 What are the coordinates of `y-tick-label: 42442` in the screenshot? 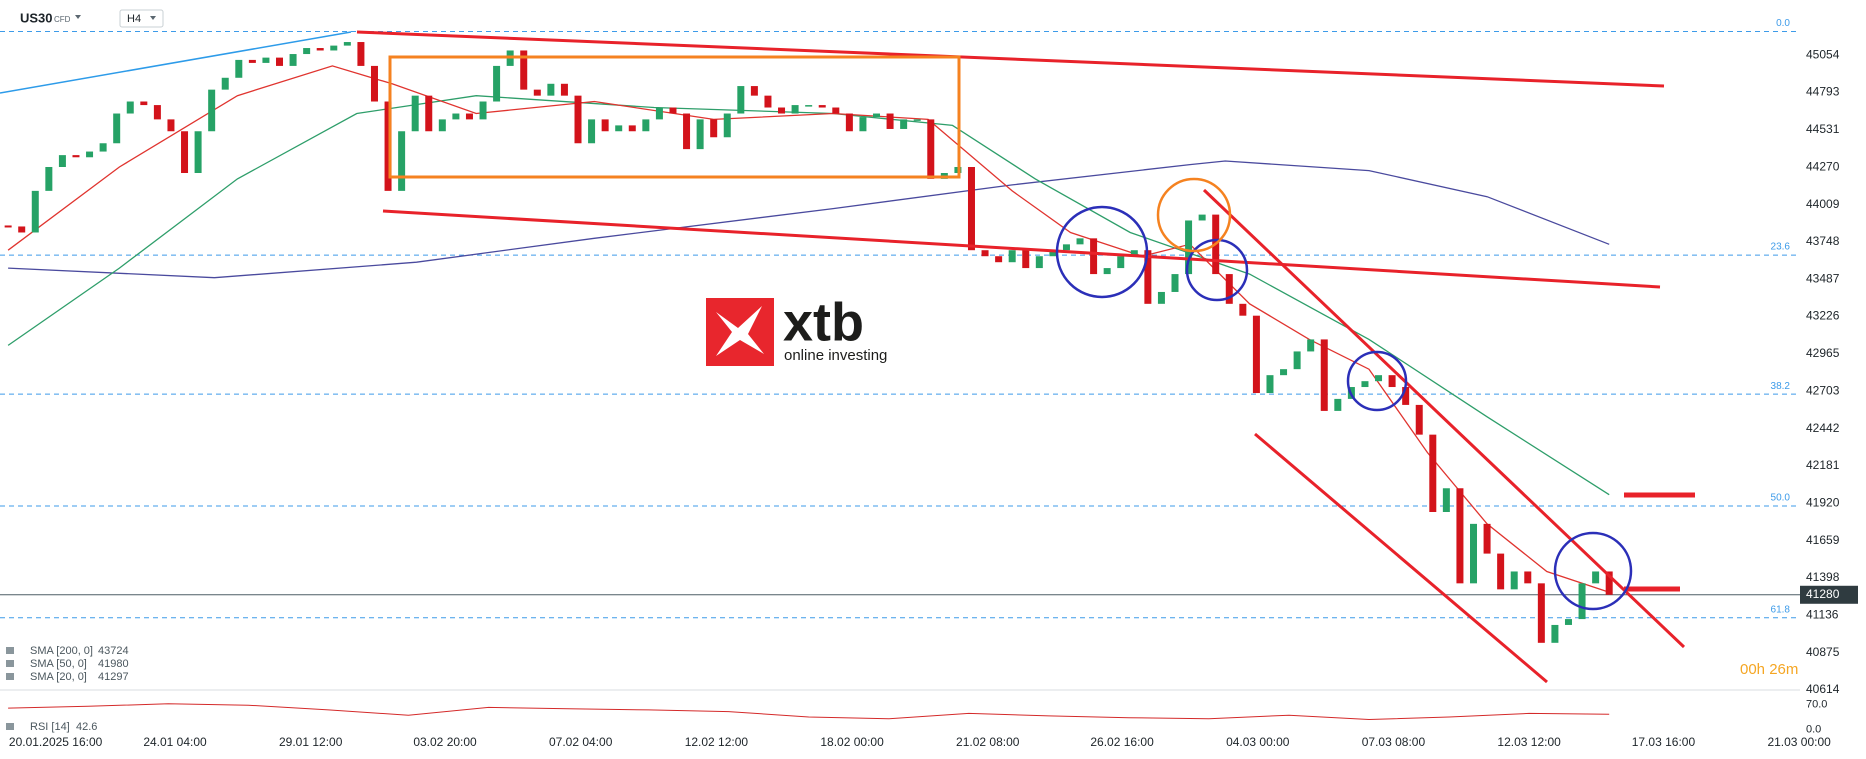 It's located at (1823, 428).